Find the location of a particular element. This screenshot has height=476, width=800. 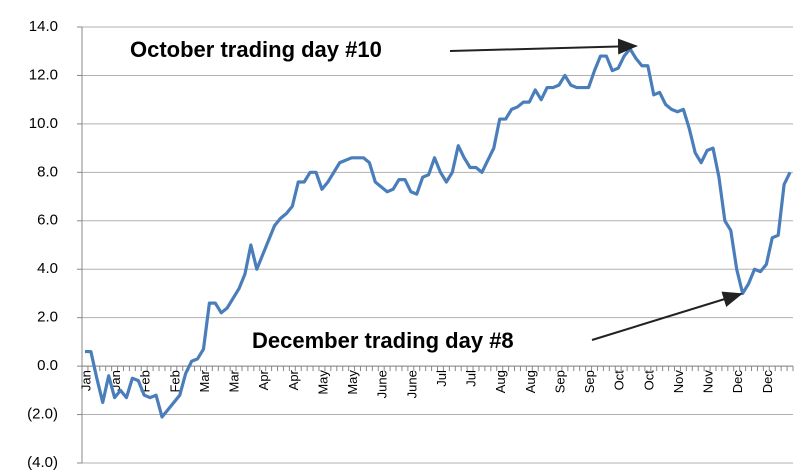

y-tick-label: 6.0 is located at coordinates (47, 220).